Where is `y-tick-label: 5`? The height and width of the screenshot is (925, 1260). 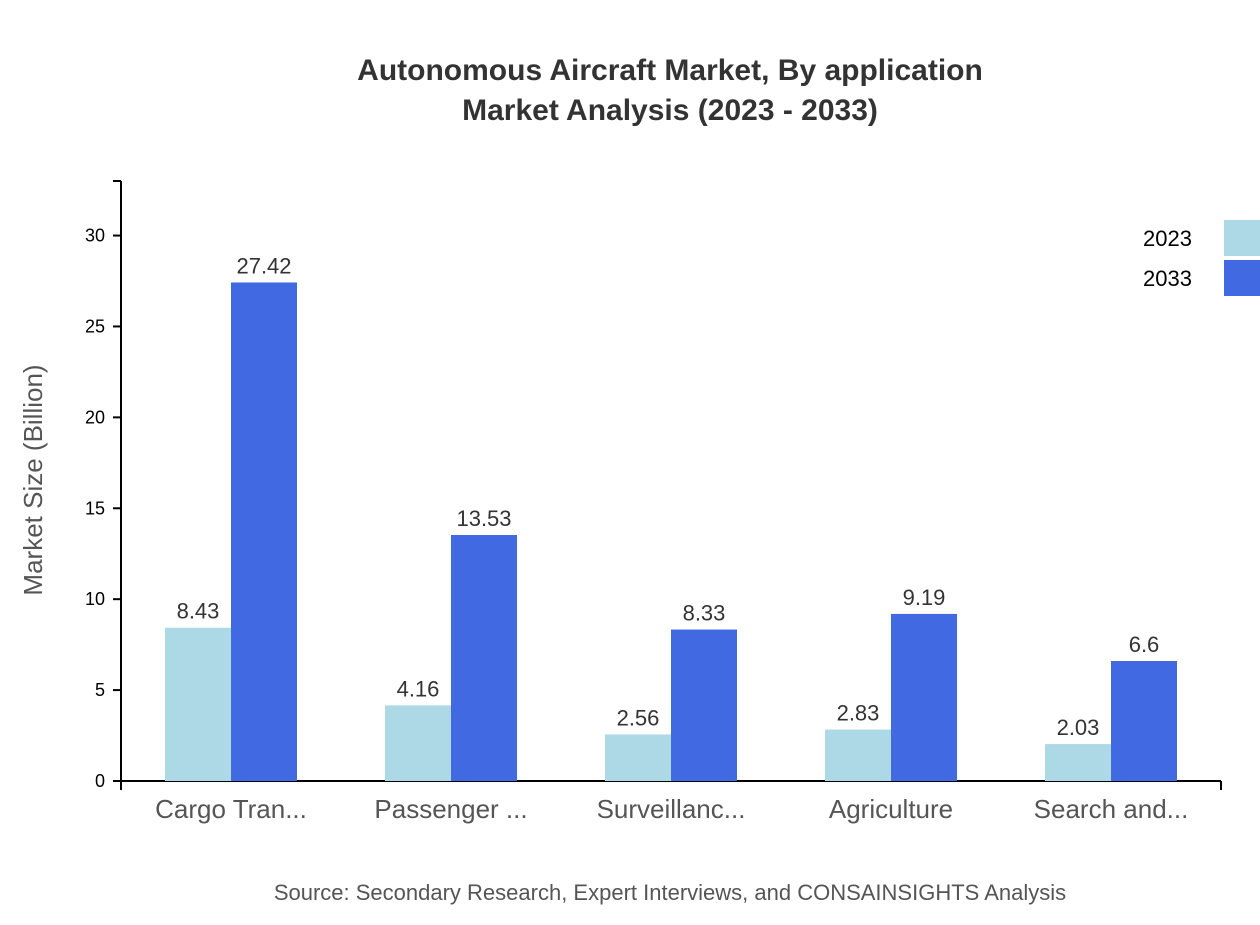 y-tick-label: 5 is located at coordinates (100, 690).